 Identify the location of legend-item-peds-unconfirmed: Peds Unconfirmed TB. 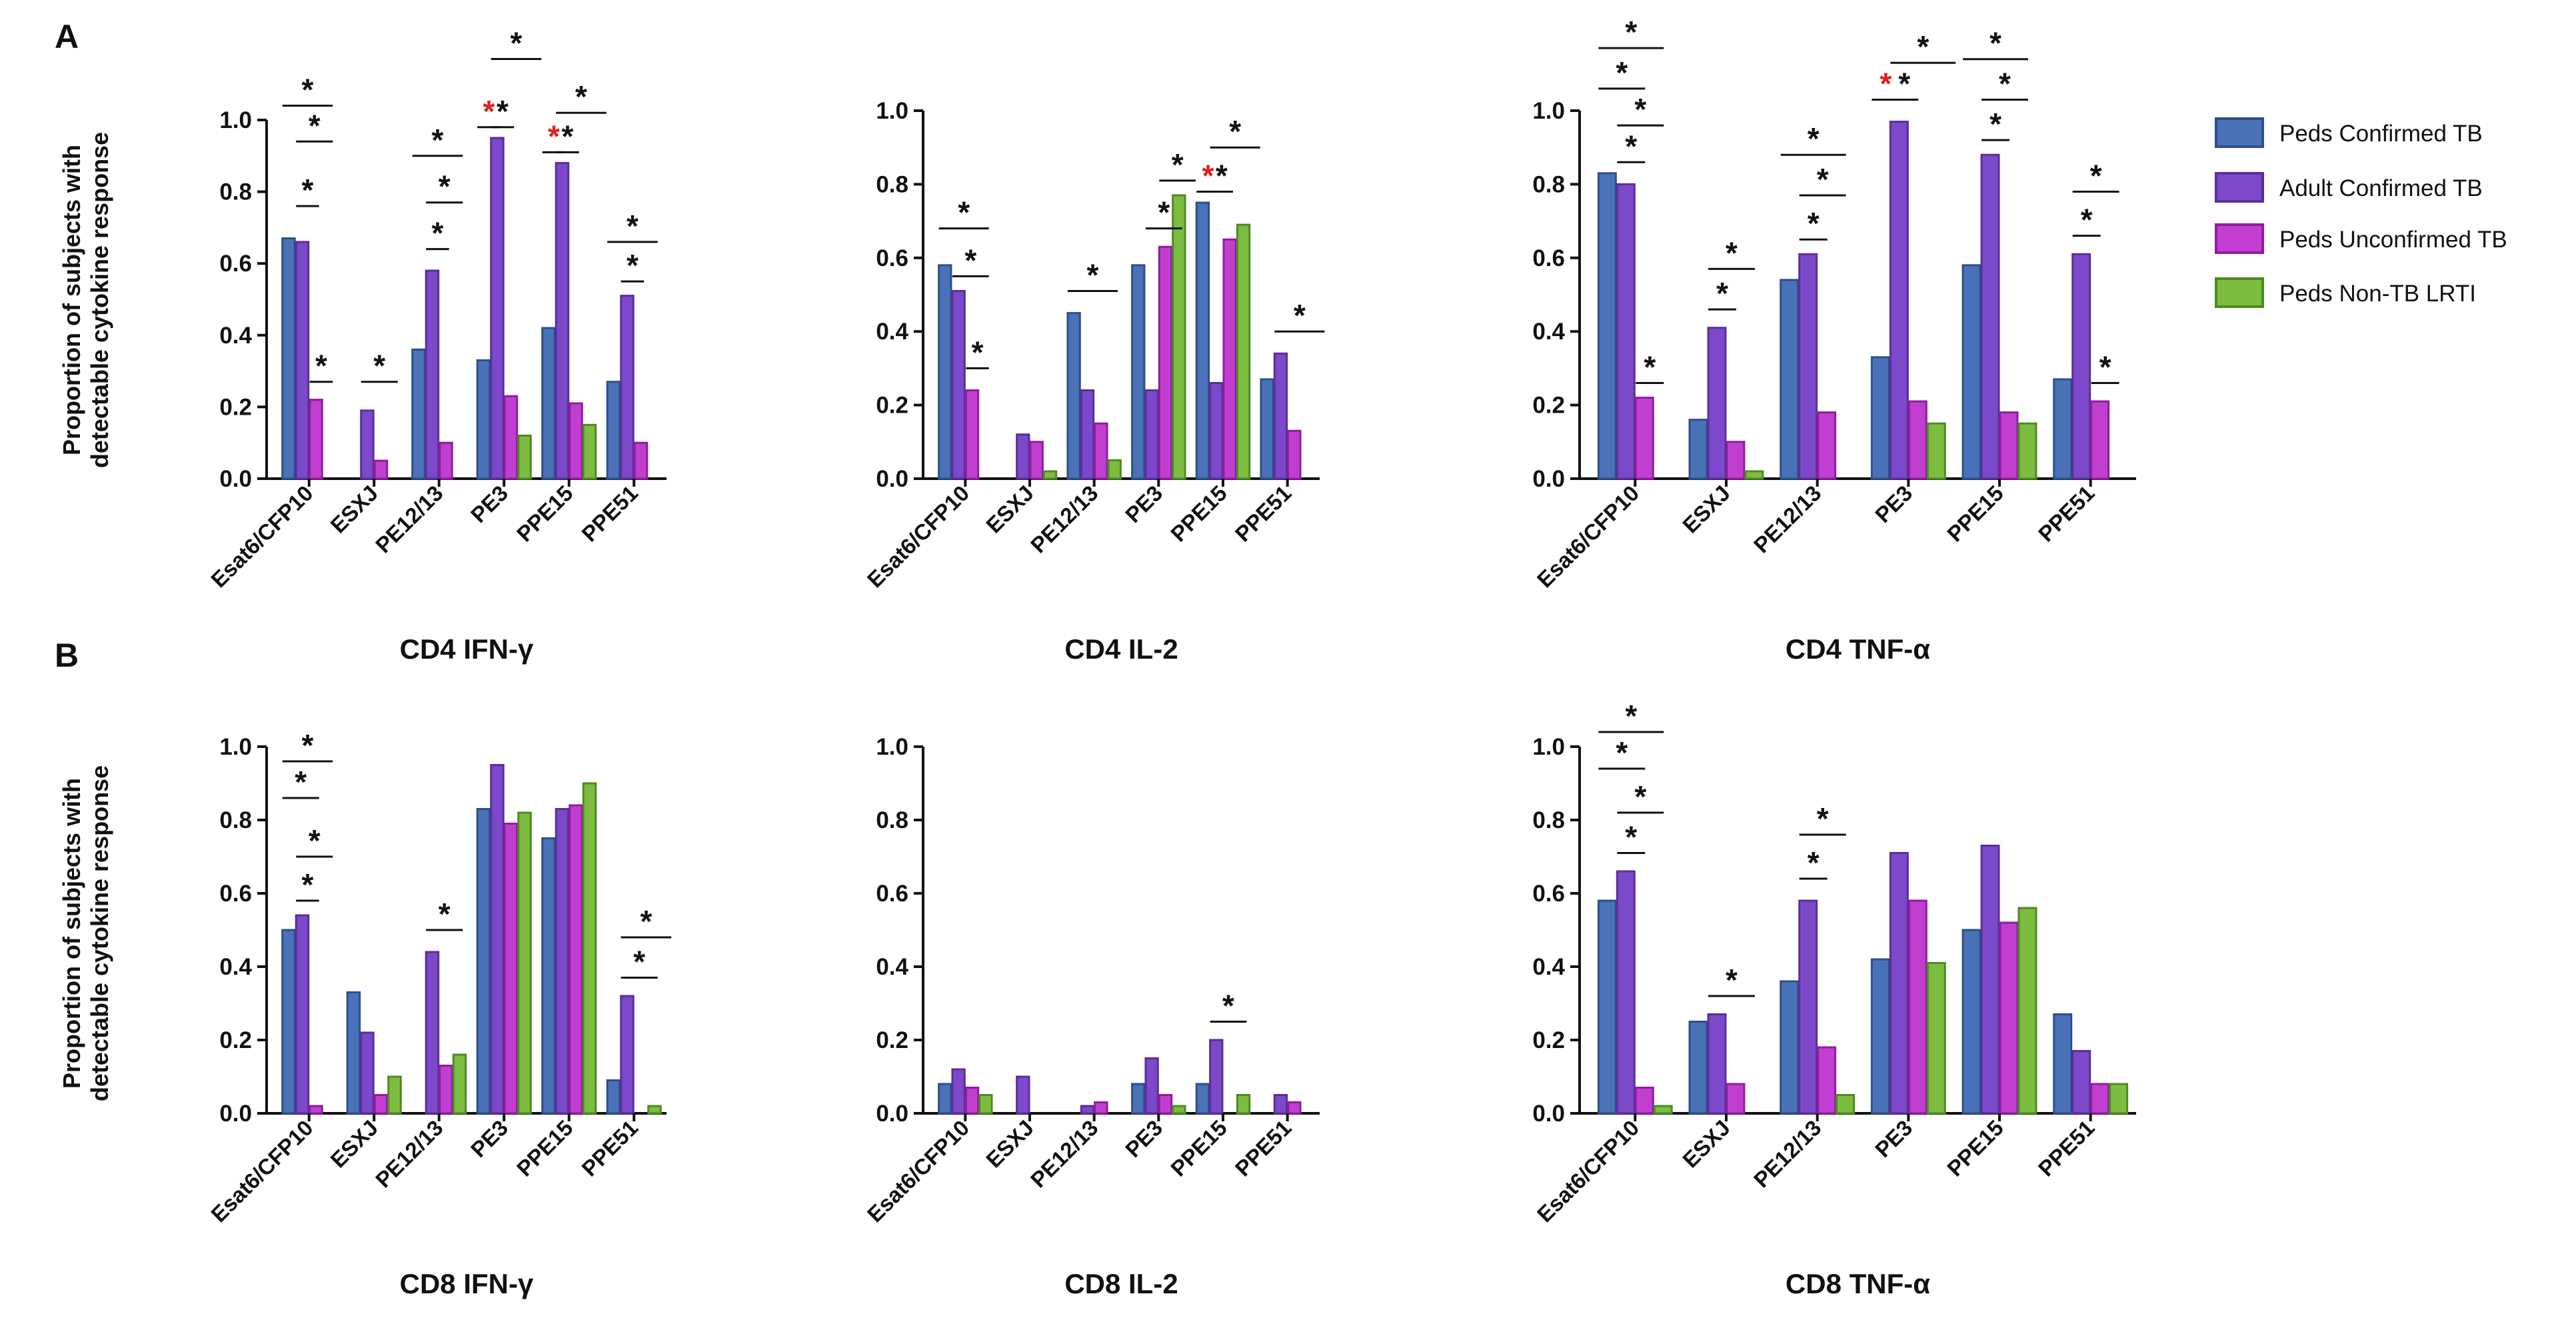
(2361, 238).